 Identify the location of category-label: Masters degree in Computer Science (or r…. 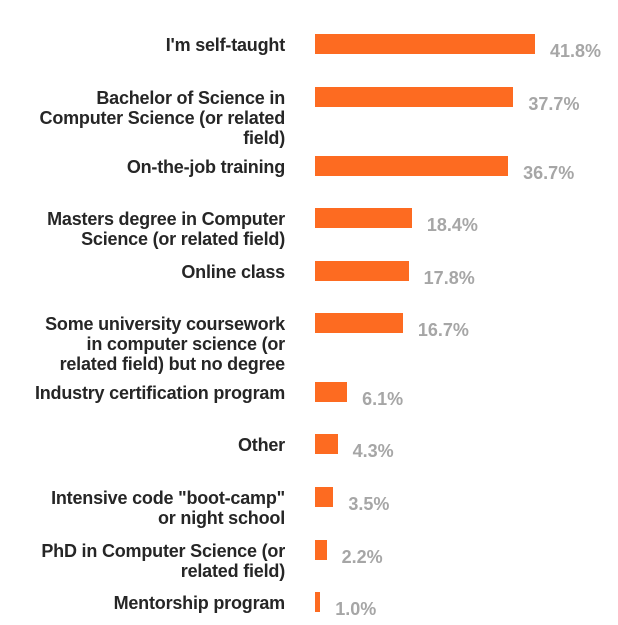
(166, 229).